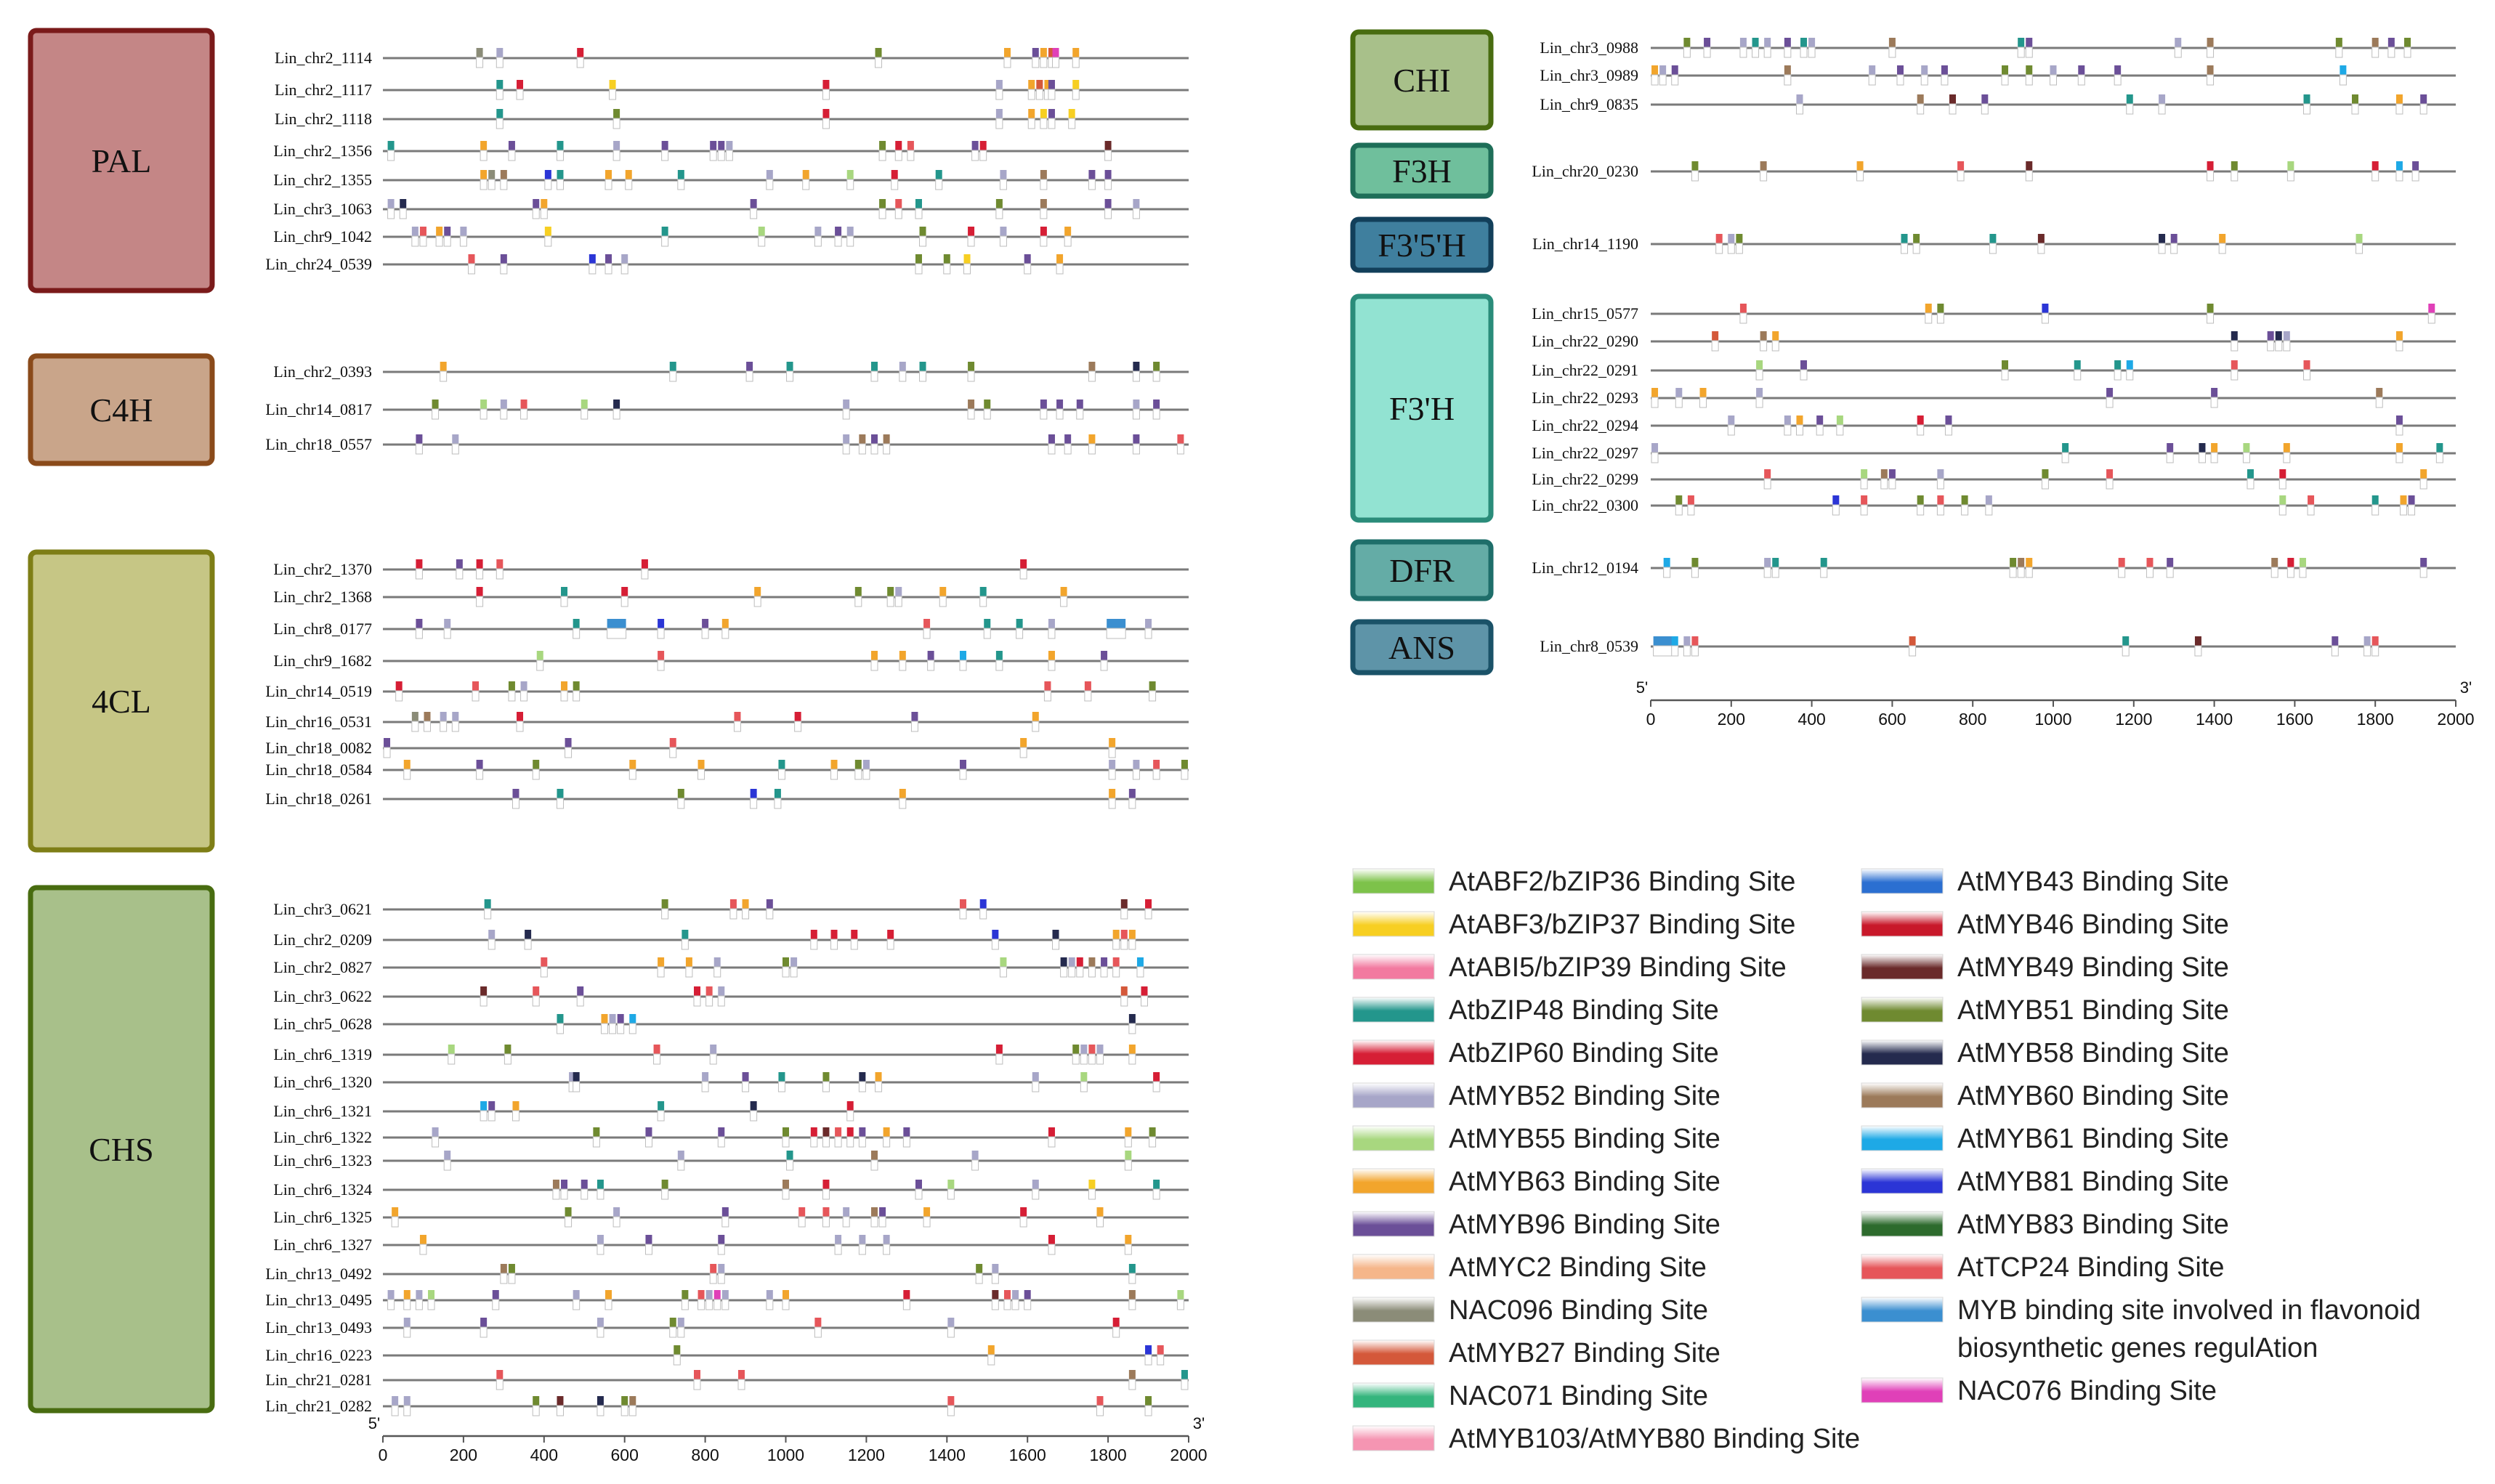  Describe the element at coordinates (1132, 1300) in the screenshot. I see `binding-site-atmyb60` at that location.